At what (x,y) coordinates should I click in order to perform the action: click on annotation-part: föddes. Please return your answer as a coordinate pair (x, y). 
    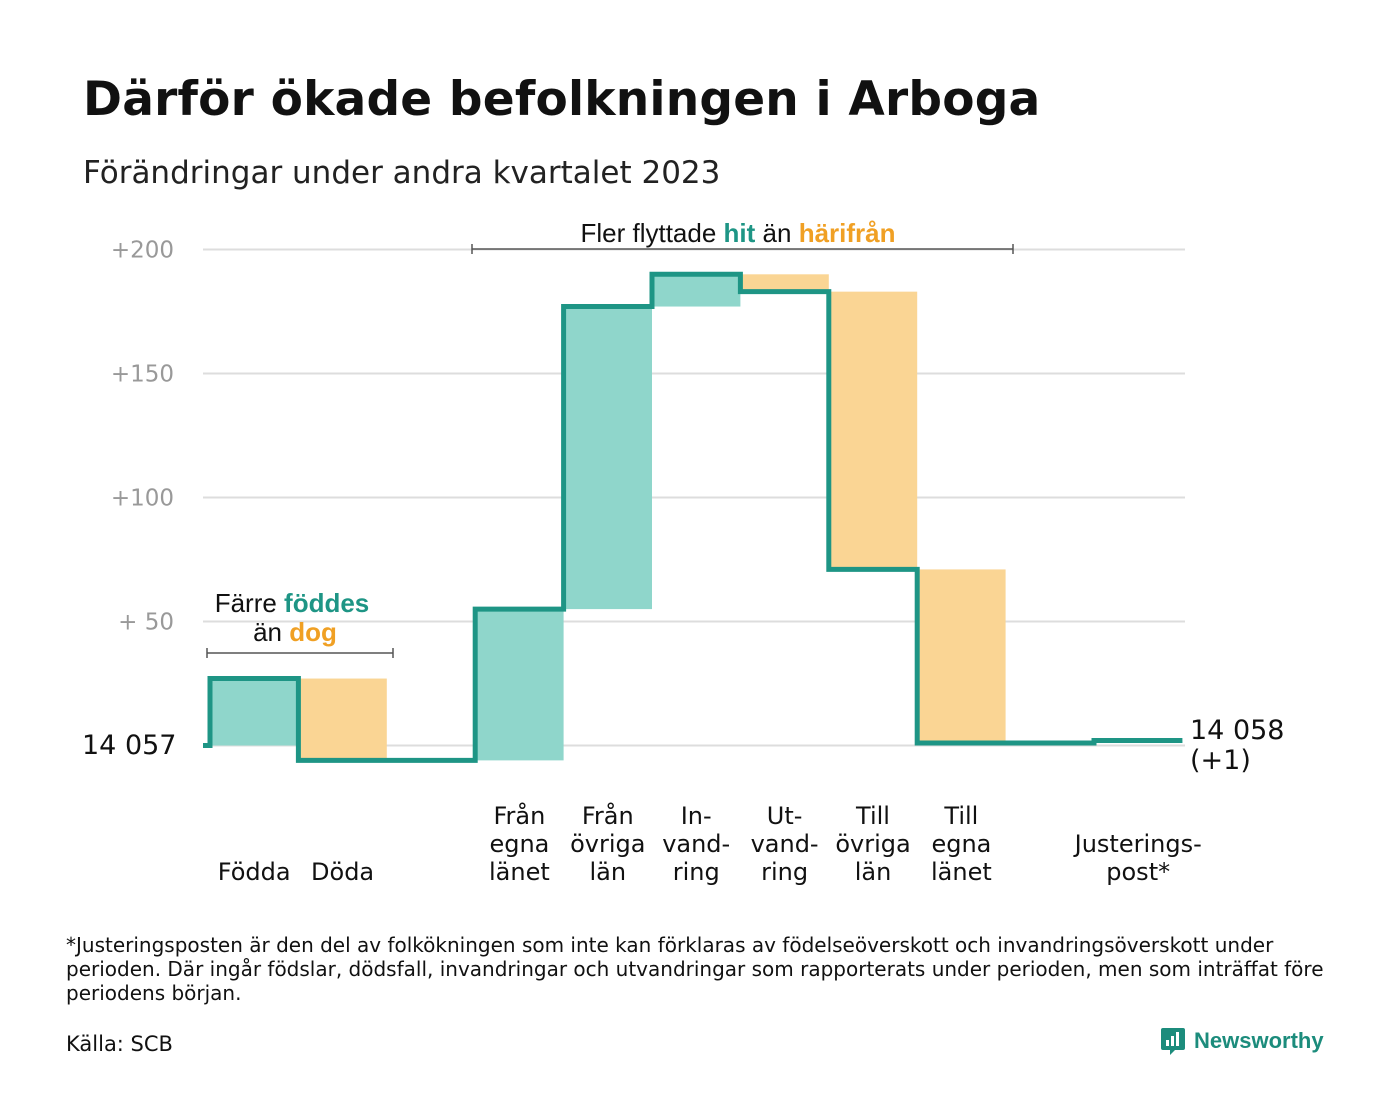
    Looking at the image, I should click on (326, 603).